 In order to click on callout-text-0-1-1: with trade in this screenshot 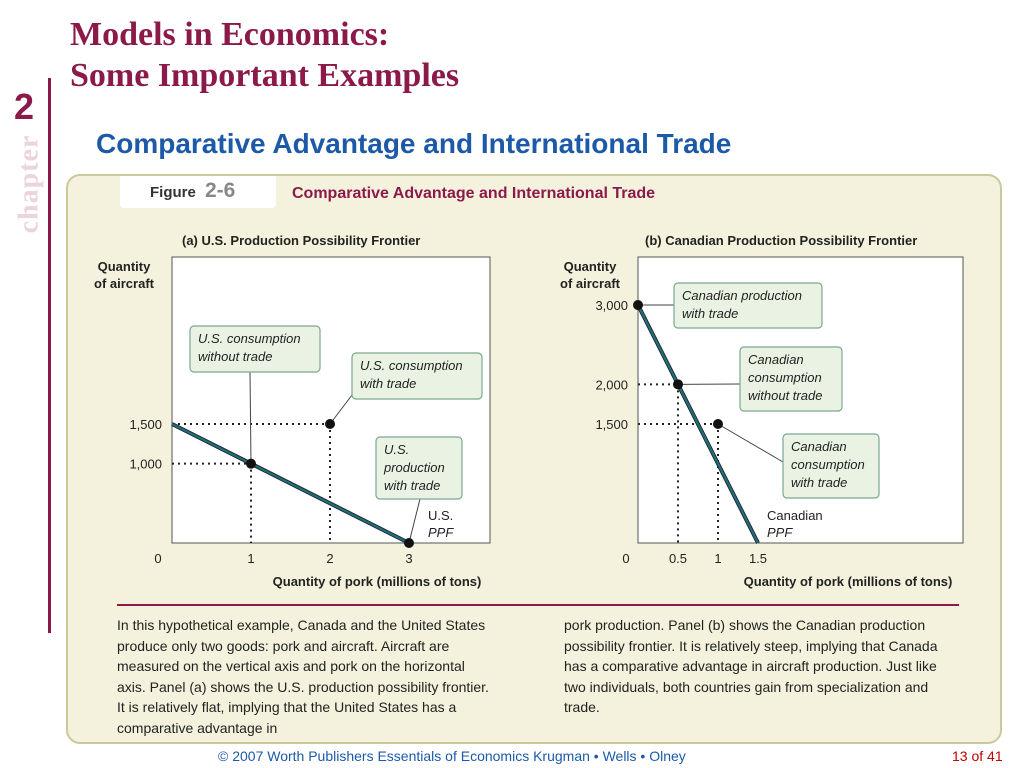, I will do `click(388, 383)`.